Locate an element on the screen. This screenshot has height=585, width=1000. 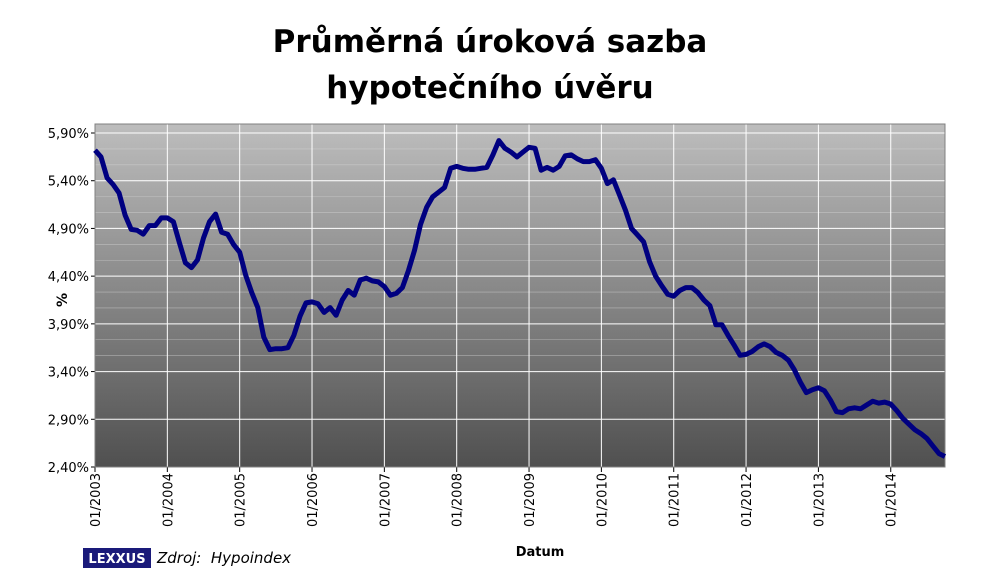
x-tick-label: 01/2003 is located at coordinates (96, 500).